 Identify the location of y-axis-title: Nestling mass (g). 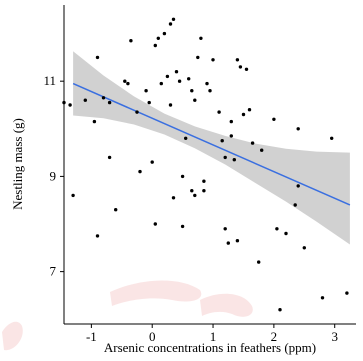
(17, 164).